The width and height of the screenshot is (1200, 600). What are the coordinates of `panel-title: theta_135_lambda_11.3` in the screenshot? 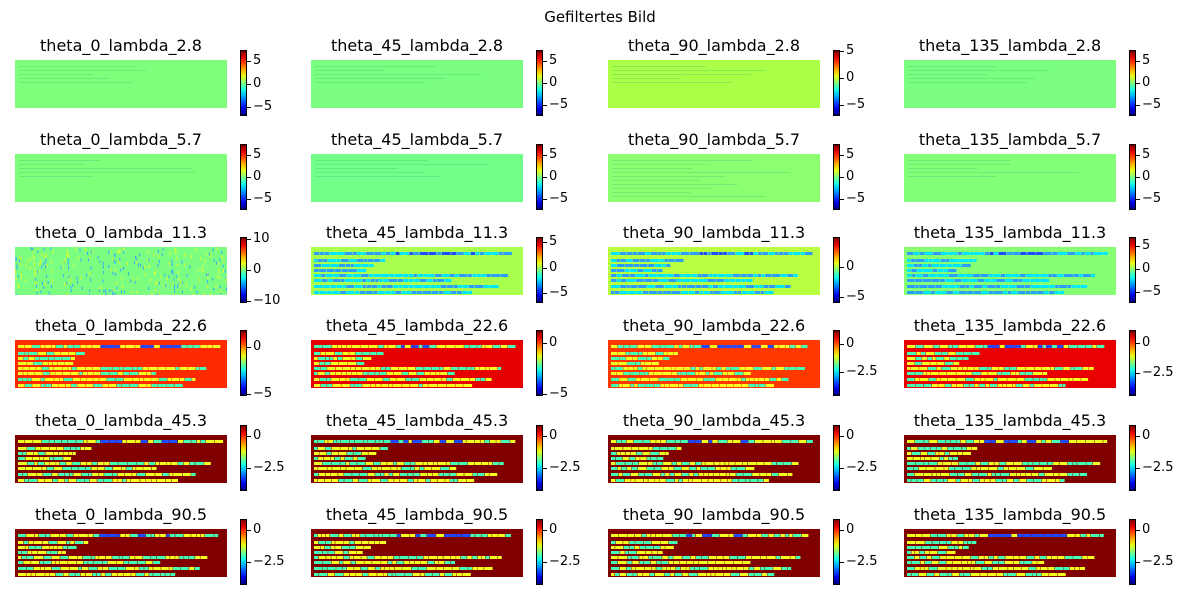 It's located at (1010, 232).